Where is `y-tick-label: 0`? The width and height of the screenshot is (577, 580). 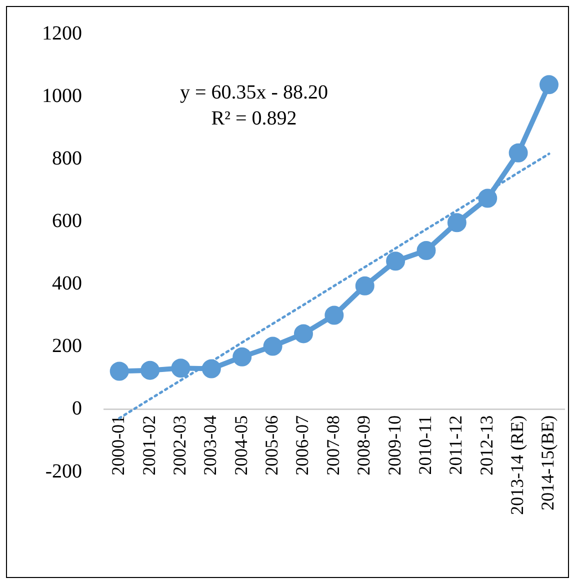 y-tick-label: 0 is located at coordinates (77, 409).